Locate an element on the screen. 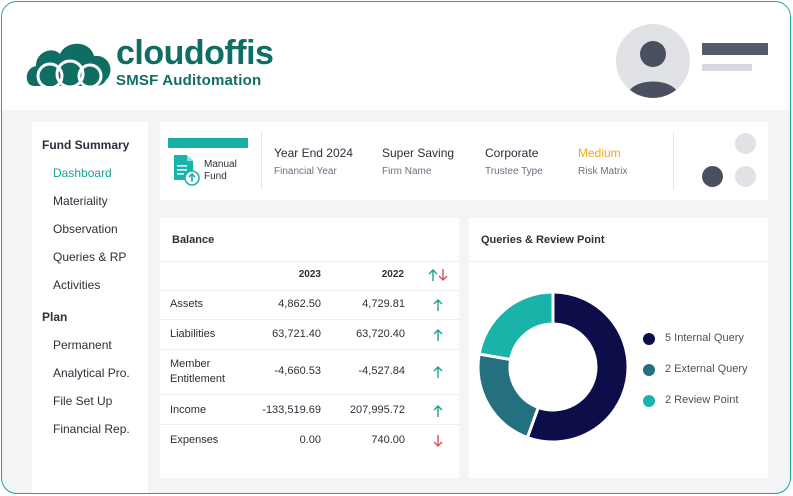 This screenshot has height=496, width=793. fund-type-line1: Manual is located at coordinates (220, 164).